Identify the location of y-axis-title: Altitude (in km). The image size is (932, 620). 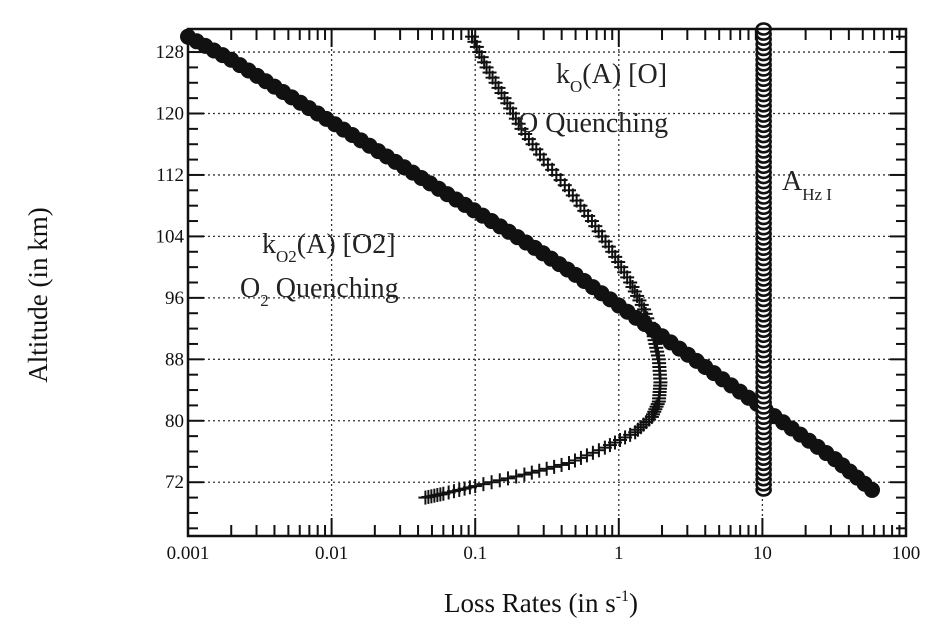
(38, 294).